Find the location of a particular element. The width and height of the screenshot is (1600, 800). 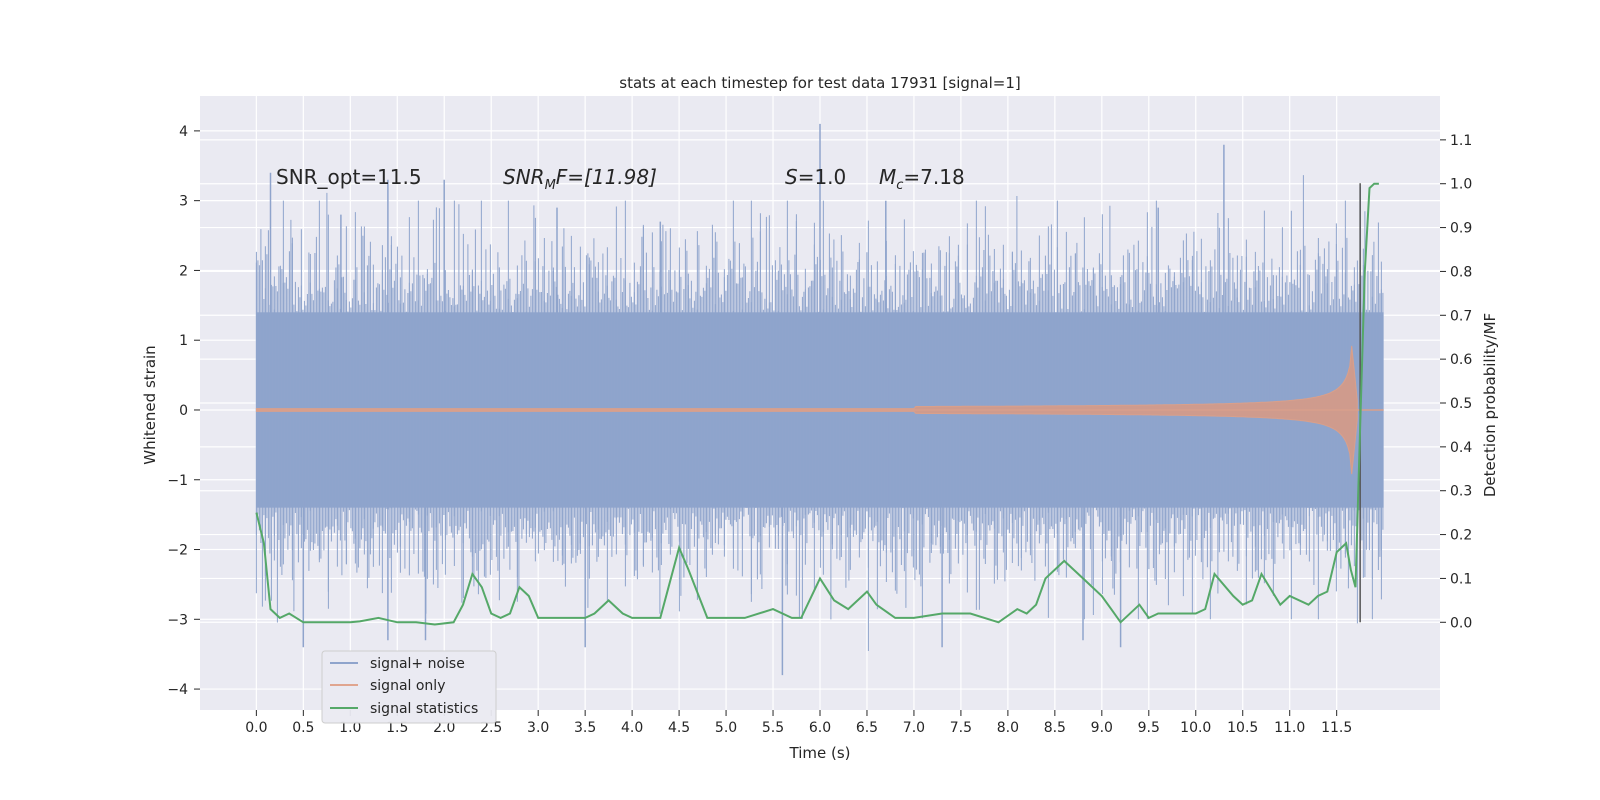

left-y-tick-label: 0 is located at coordinates (183, 411).